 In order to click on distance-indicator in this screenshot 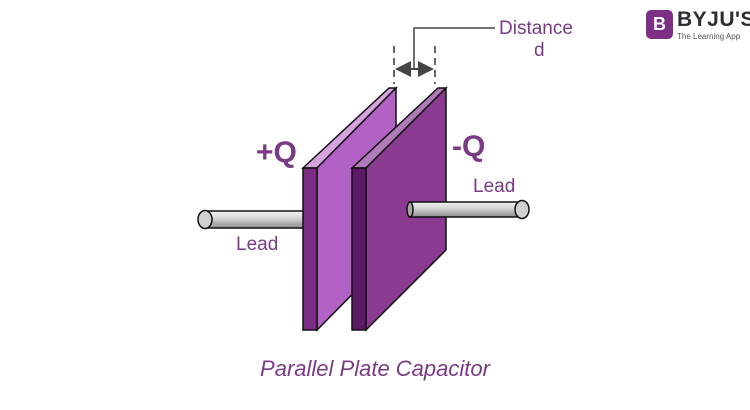, I will do `click(444, 55)`.